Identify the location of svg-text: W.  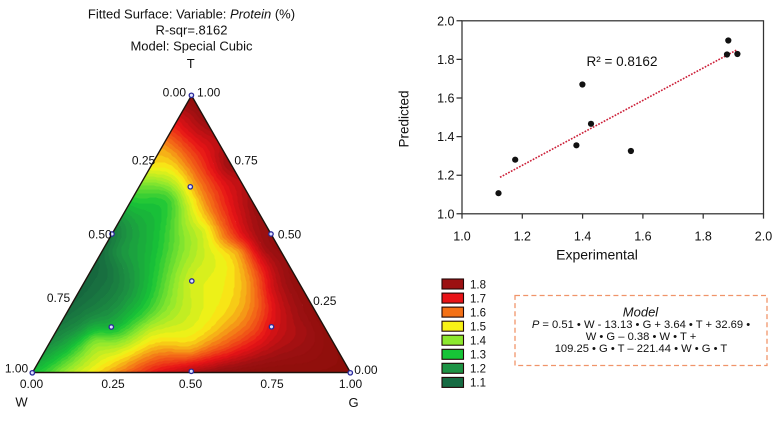
(21, 401).